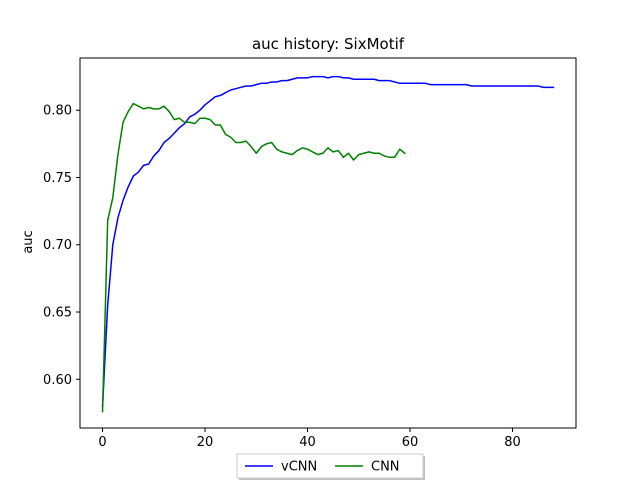  What do you see at coordinates (410, 442) in the screenshot?
I see `x-tick-label: 60` at bounding box center [410, 442].